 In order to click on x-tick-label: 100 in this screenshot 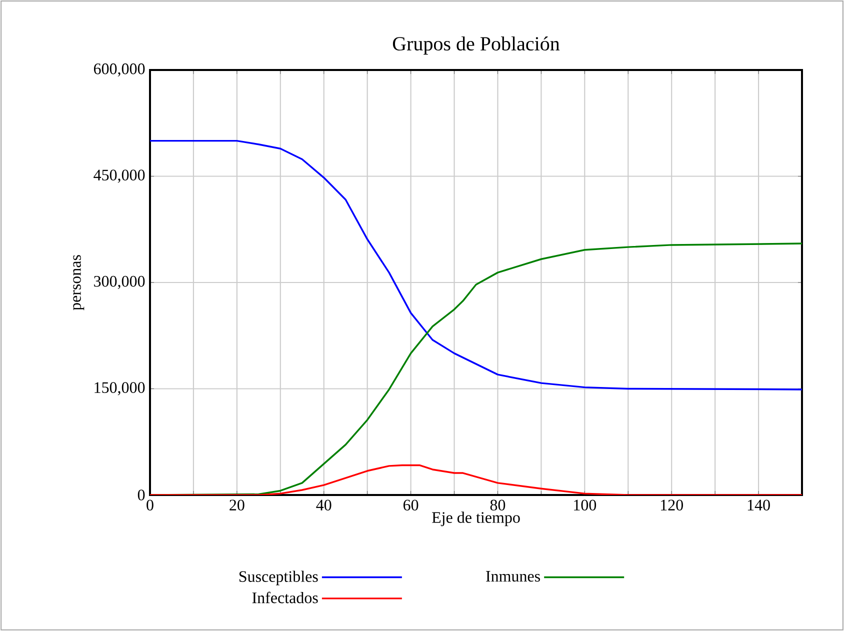, I will do `click(585, 505)`.